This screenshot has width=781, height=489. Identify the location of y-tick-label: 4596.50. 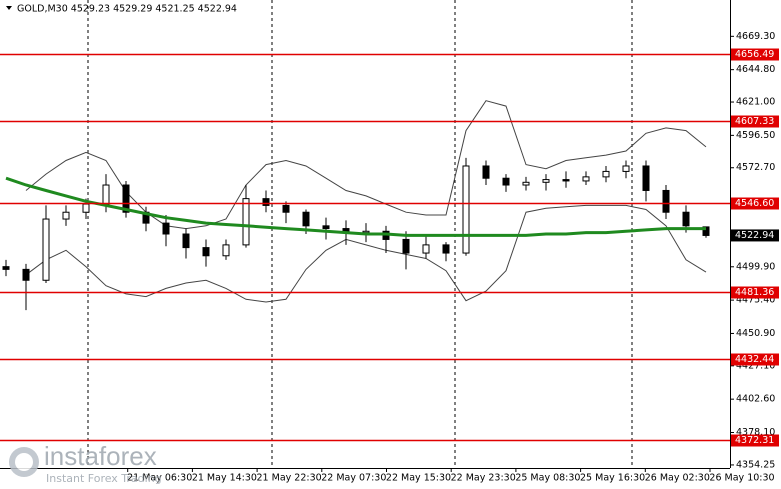
(755, 135).